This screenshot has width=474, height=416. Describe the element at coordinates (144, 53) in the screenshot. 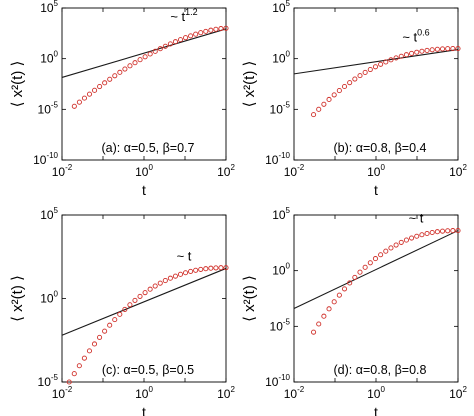

I see `reference-line` at that location.